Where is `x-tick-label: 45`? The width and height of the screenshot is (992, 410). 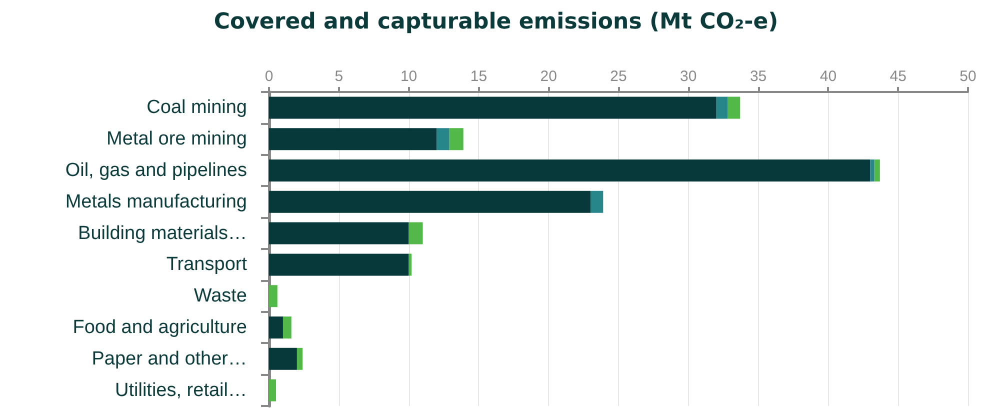
x-tick-label: 45 is located at coordinates (898, 76).